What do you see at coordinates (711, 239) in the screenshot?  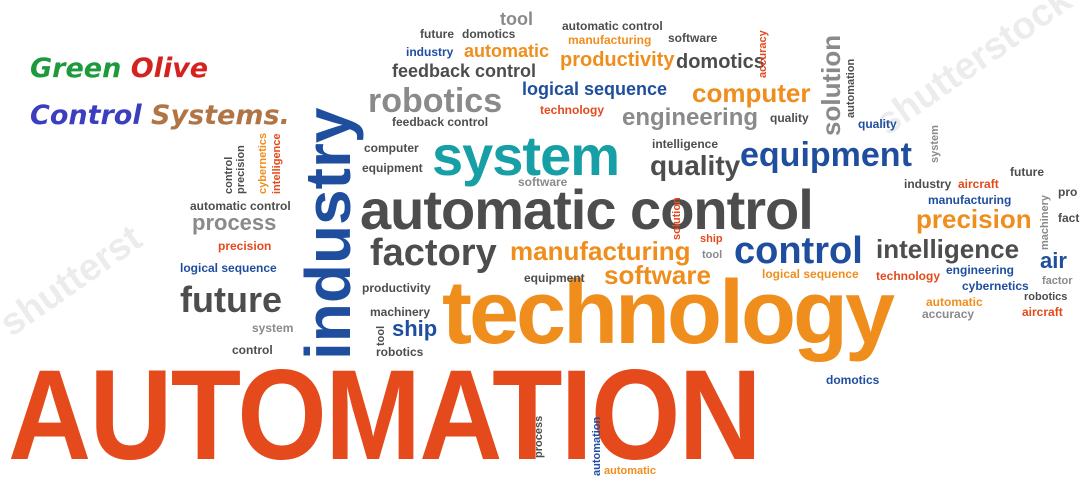 I see `word-small: ship` at bounding box center [711, 239].